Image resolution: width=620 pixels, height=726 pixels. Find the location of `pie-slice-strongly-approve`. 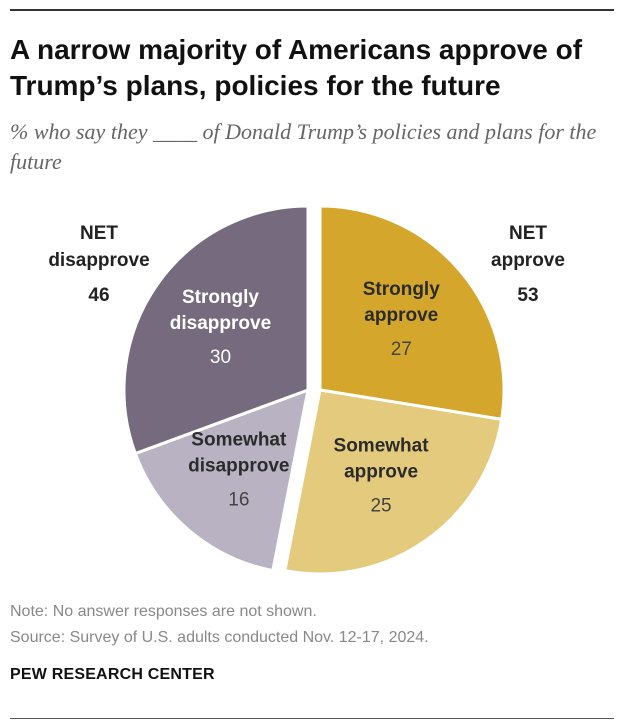

pie-slice-strongly-approve is located at coordinates (412, 313).